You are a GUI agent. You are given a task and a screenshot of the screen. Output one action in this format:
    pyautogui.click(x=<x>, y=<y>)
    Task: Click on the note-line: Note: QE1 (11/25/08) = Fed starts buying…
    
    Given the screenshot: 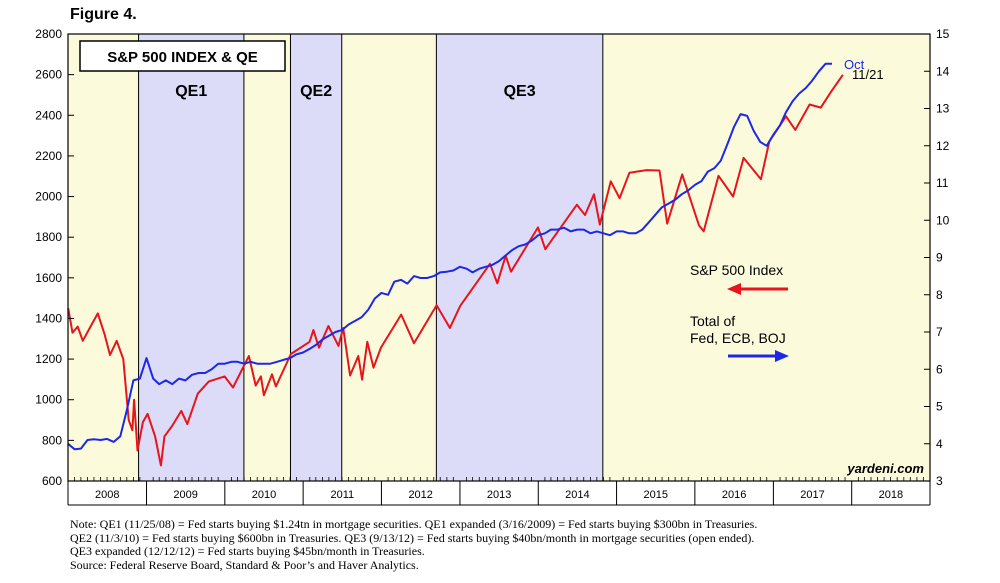 What is the action you would take?
    pyautogui.click(x=414, y=524)
    